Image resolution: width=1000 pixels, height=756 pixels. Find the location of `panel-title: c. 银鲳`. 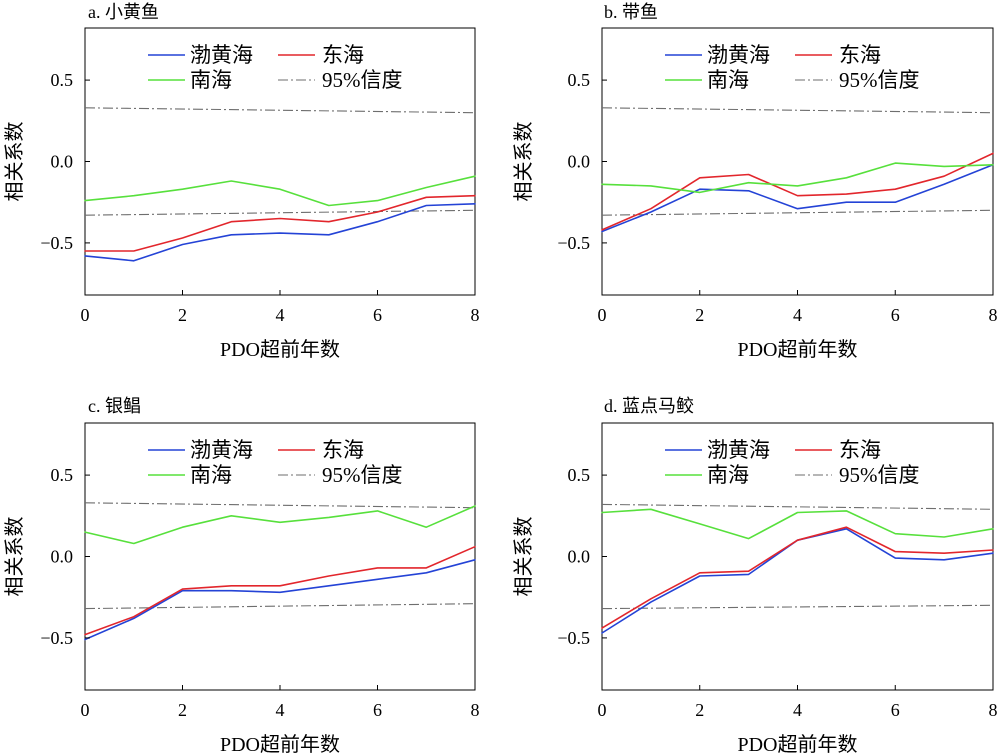

panel-title: c. 银鲳 is located at coordinates (114, 406).